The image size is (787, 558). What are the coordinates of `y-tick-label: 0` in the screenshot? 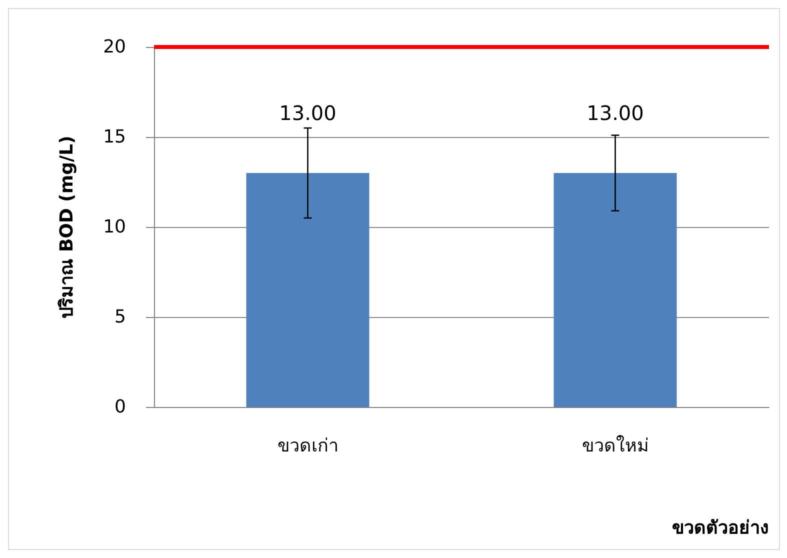 It's located at (120, 407).